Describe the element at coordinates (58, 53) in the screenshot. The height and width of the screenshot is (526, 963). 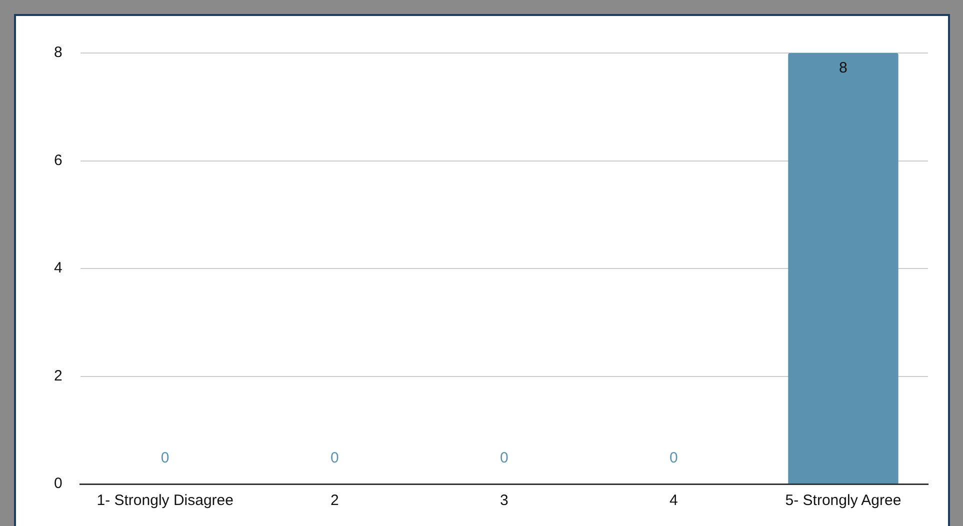
I see `y-tick-label: 8` at that location.